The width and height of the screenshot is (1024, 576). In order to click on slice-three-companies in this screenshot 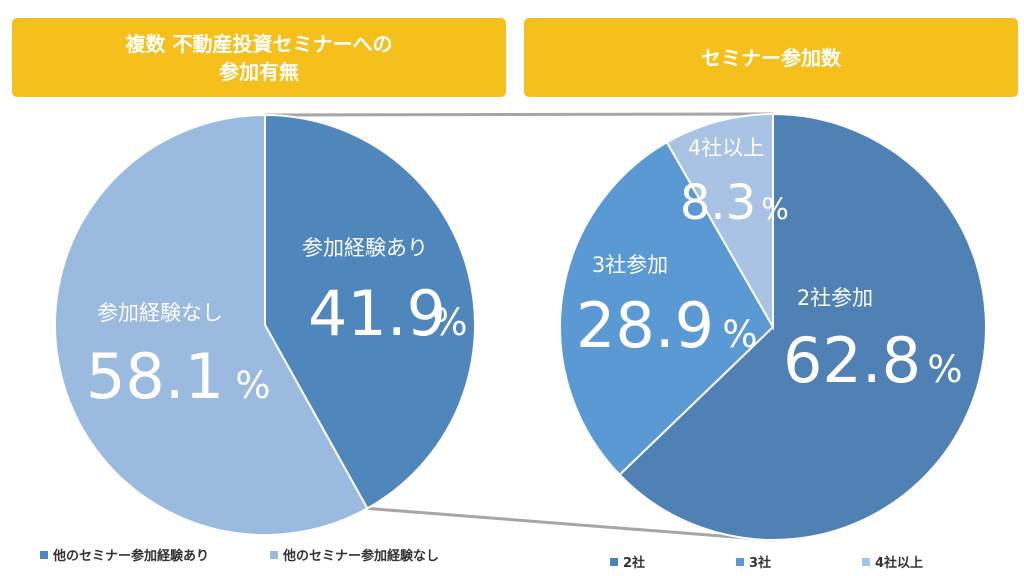, I will do `click(667, 308)`.